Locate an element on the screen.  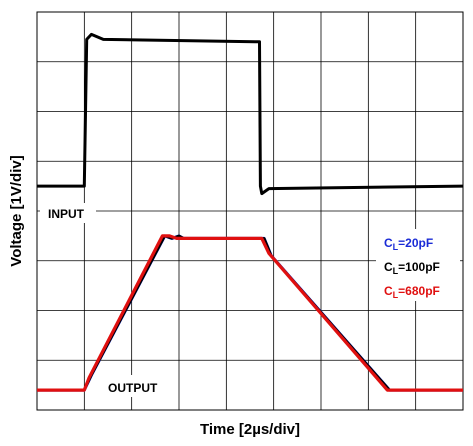
legend-entry: CL=680pF is located at coordinates (412, 292).